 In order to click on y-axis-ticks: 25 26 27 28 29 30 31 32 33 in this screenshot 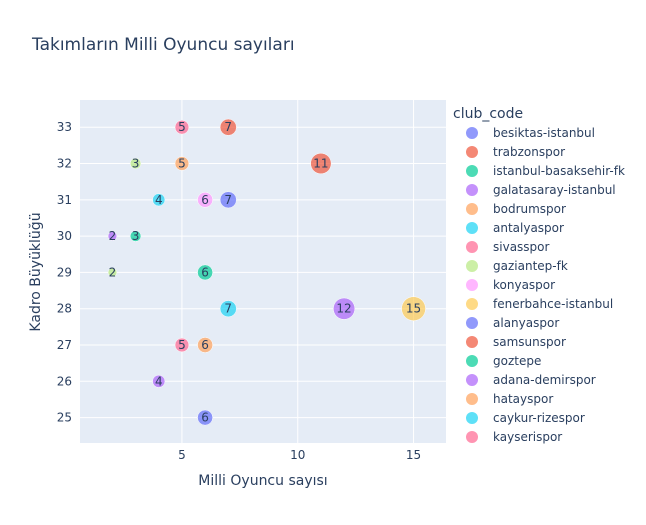, I will do `click(64, 272)`.